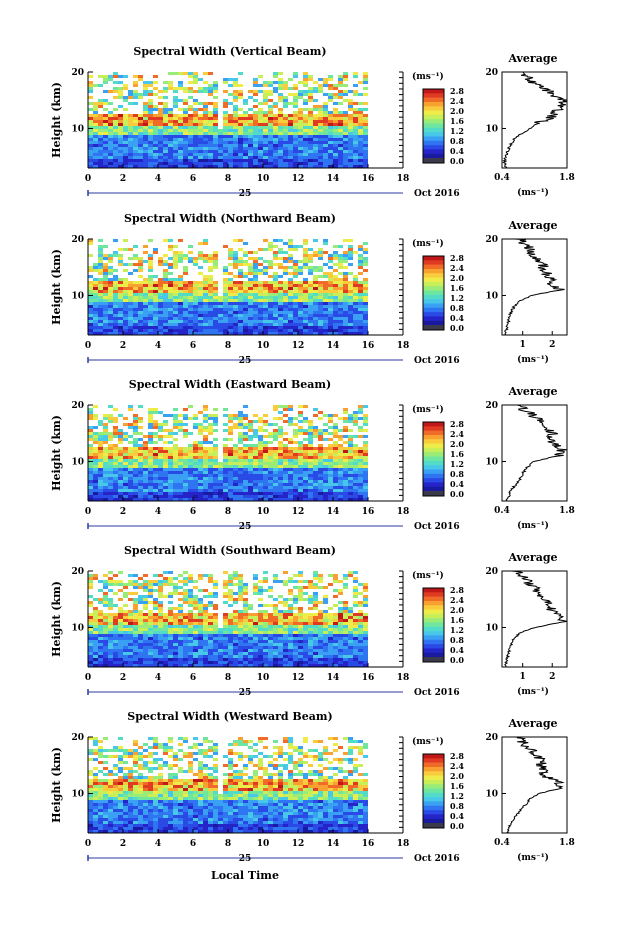  I want to click on colorbar-tick-label: 2.4, so click(457, 268).